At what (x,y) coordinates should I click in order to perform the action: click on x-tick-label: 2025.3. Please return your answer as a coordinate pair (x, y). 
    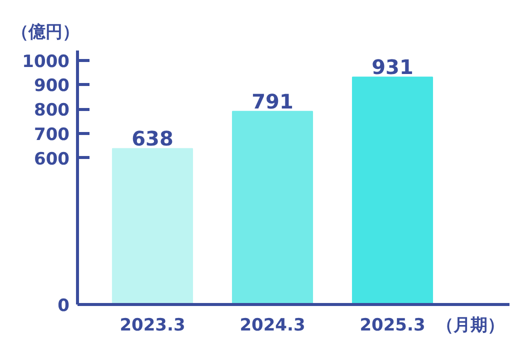
    Looking at the image, I should click on (393, 326).